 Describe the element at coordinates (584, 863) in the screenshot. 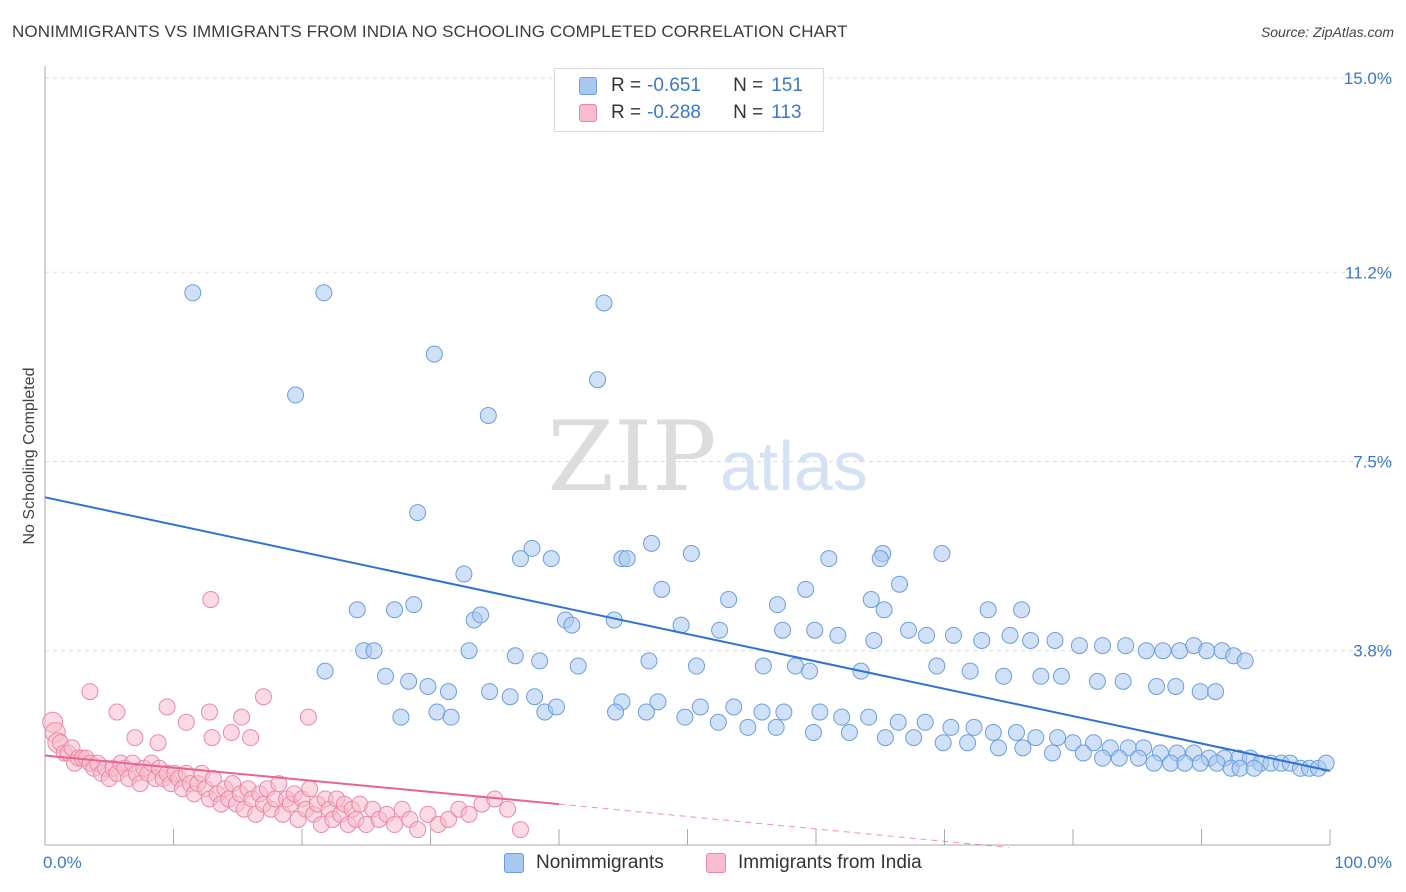

I see `legend-item-nonimmigrants: Nonimmigrants` at that location.